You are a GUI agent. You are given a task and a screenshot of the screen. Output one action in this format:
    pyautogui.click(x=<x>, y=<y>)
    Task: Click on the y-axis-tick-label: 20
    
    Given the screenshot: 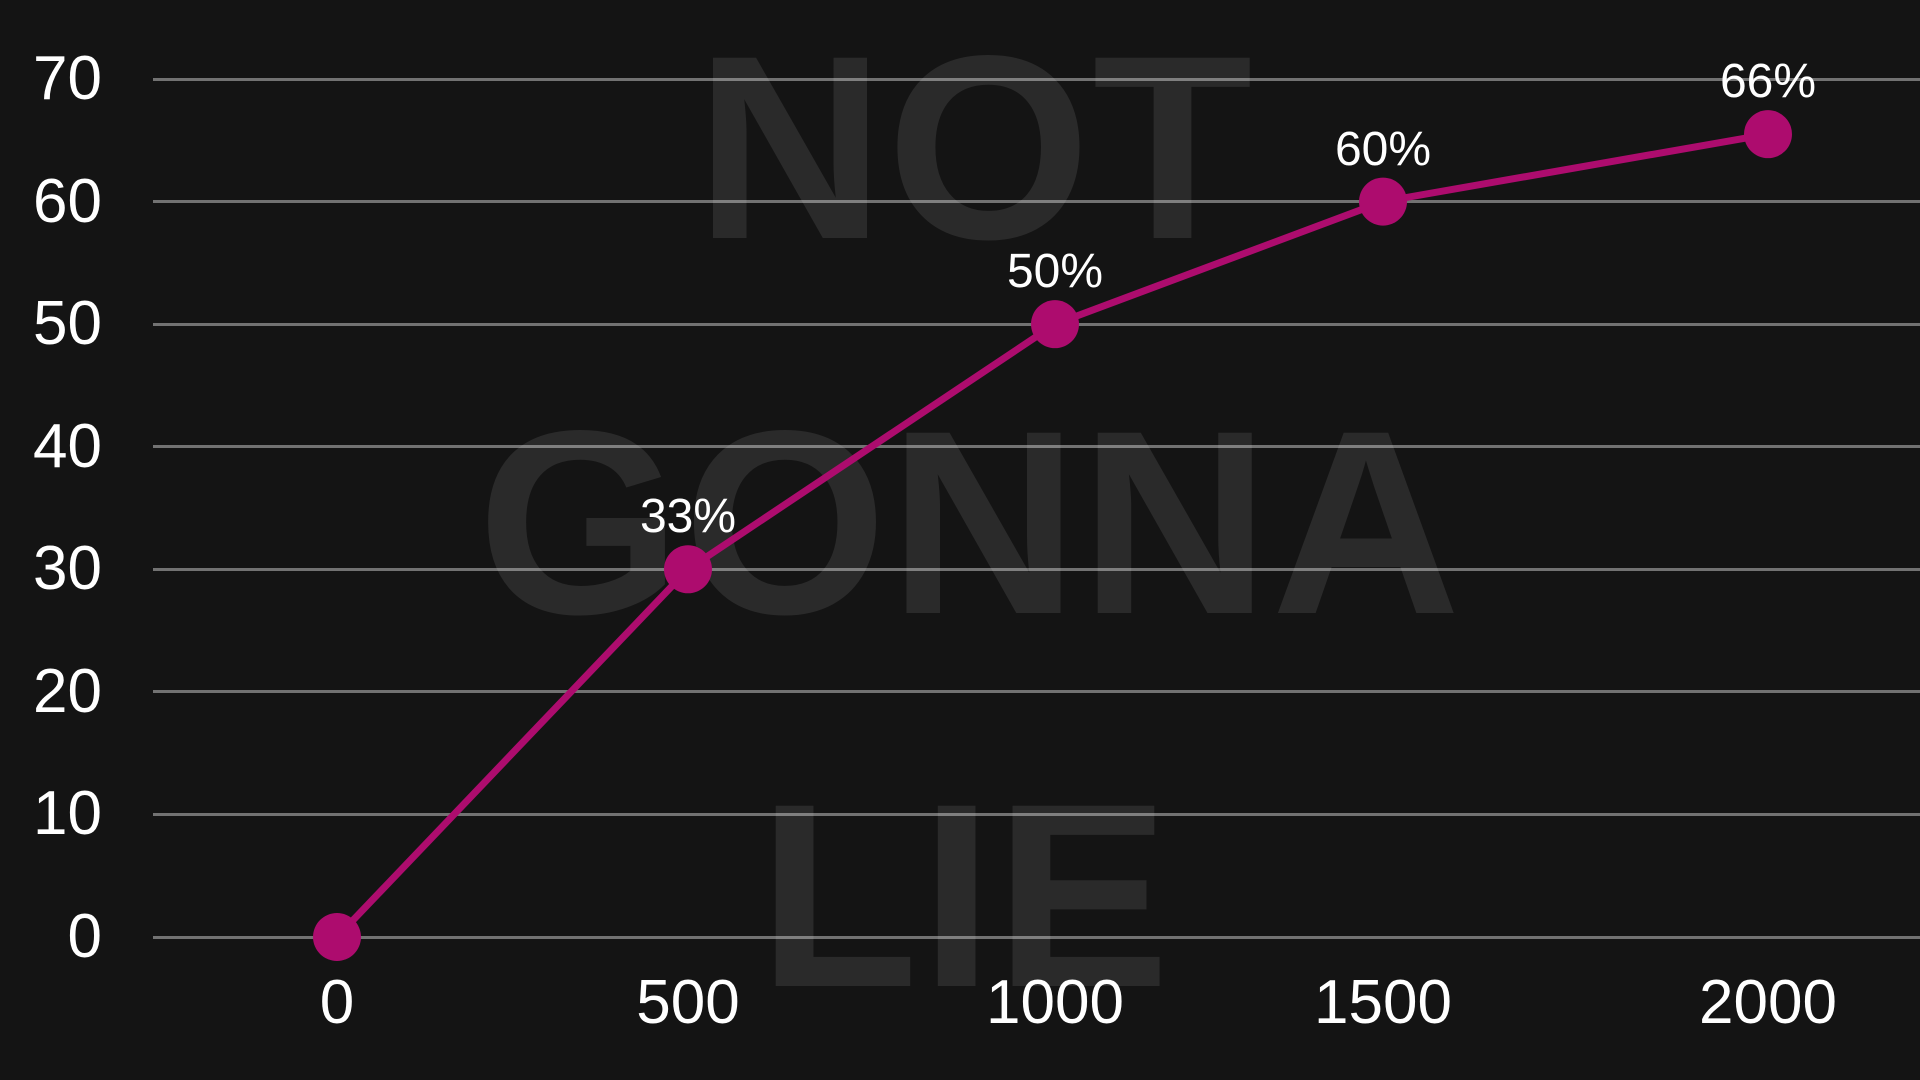 What is the action you would take?
    pyautogui.click(x=67, y=691)
    